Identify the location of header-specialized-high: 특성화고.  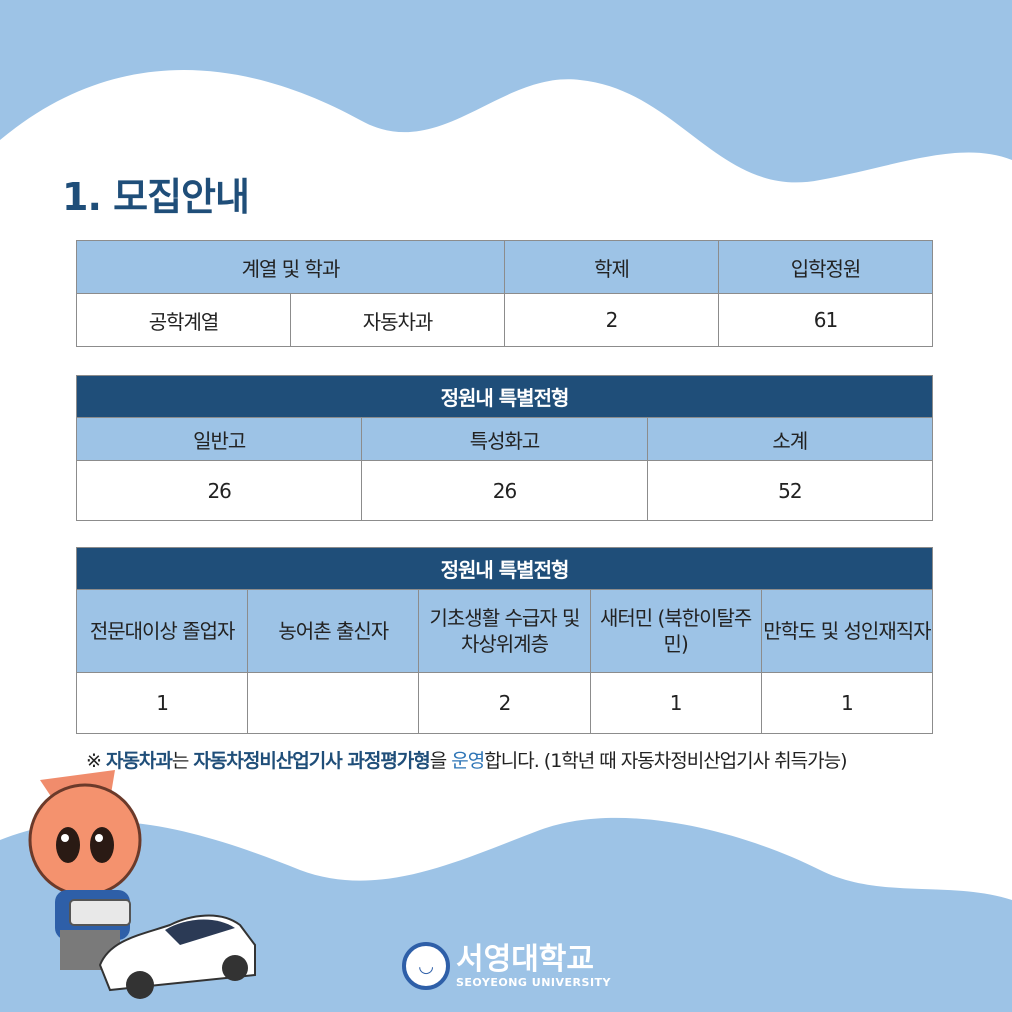
(504, 439).